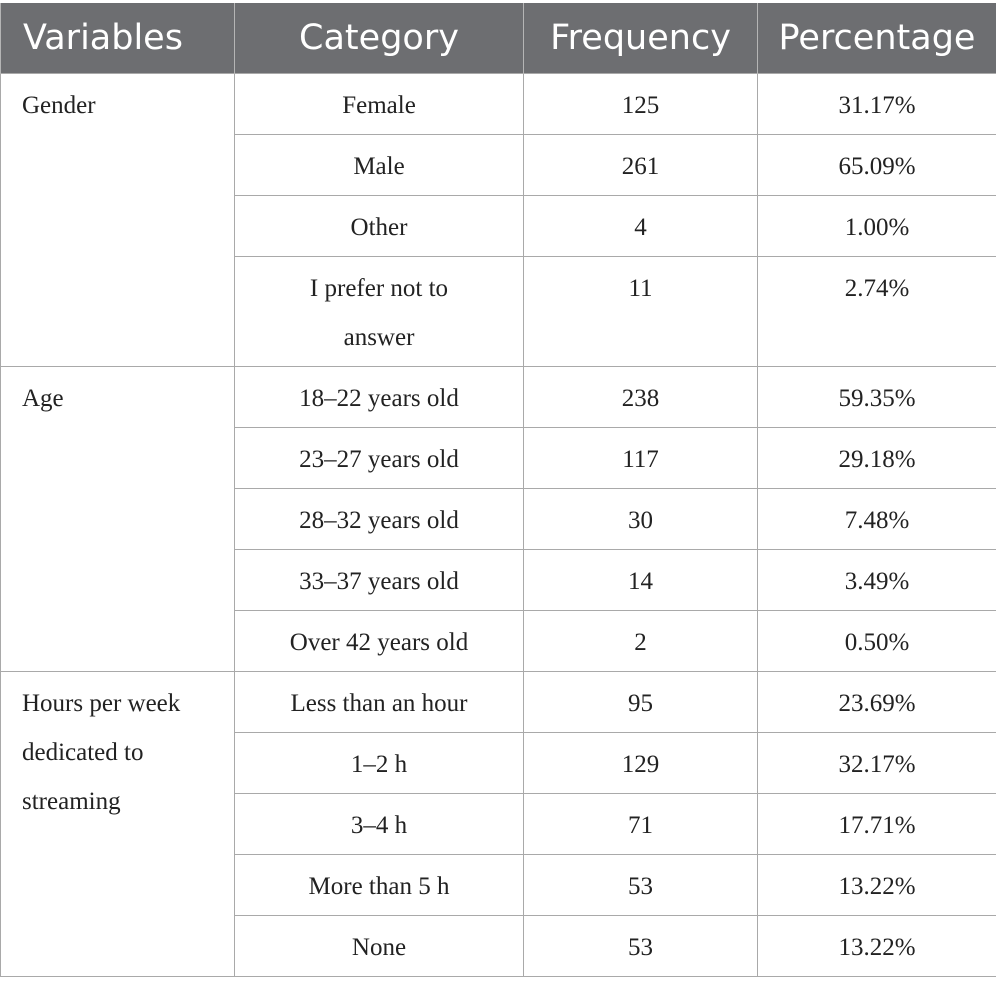  What do you see at coordinates (379, 38) in the screenshot?
I see `header-category: Category` at bounding box center [379, 38].